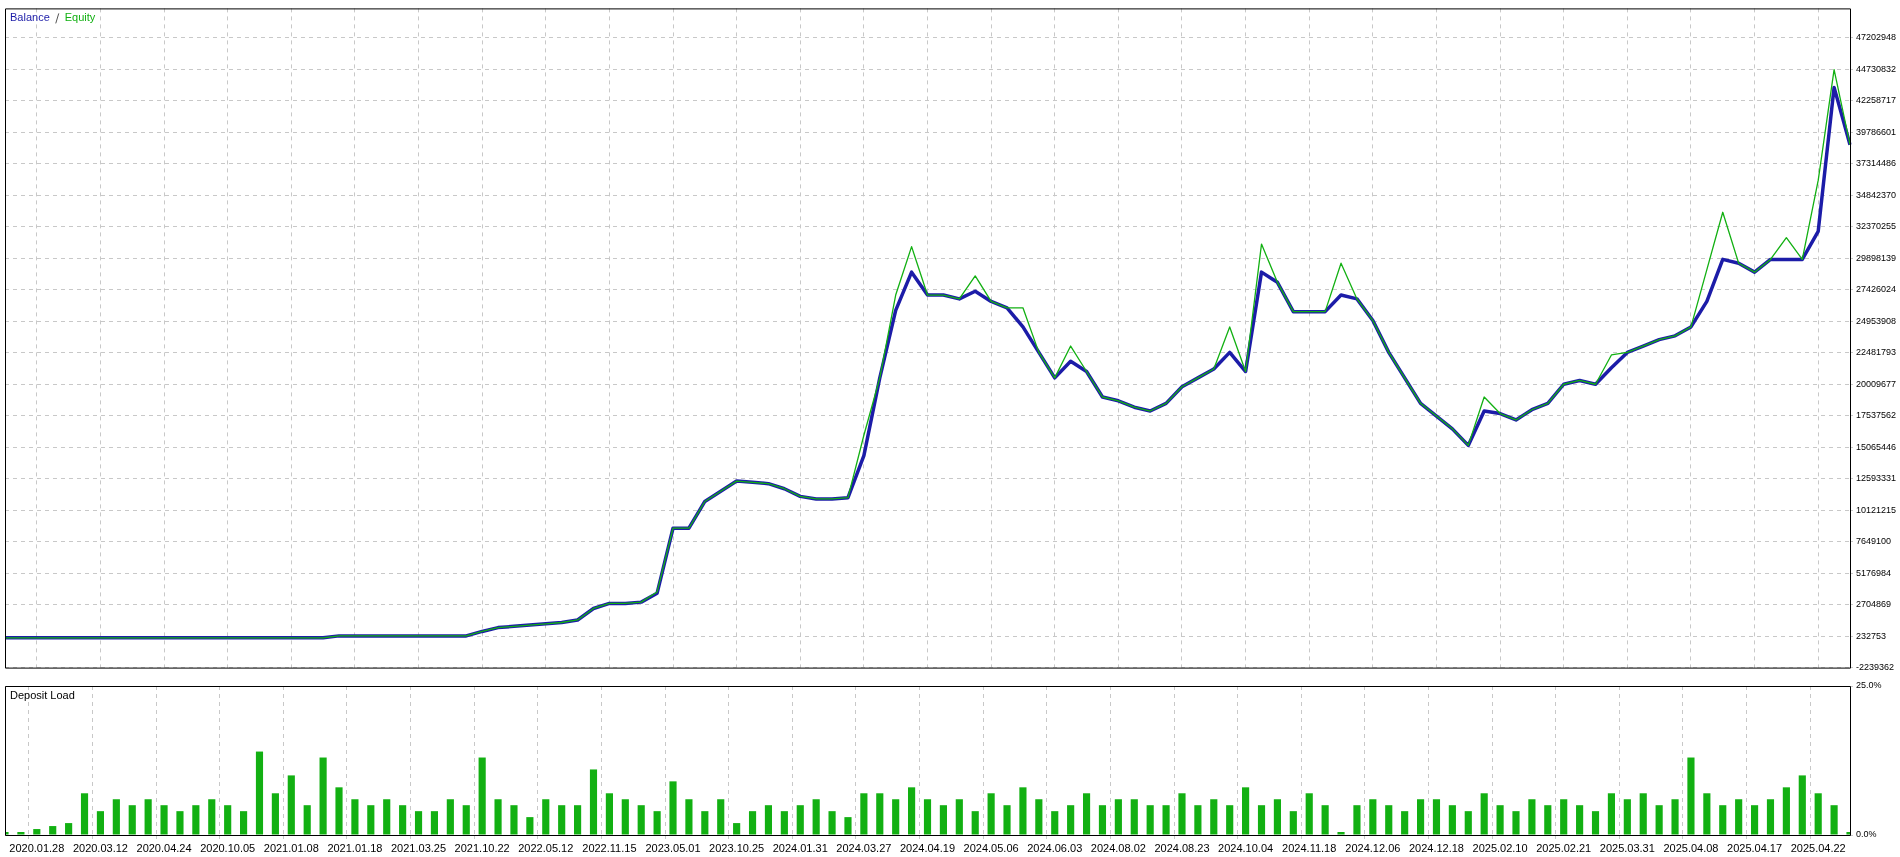 The width and height of the screenshot is (1900, 857). What do you see at coordinates (1874, 604) in the screenshot?
I see `y-tick-label: 2704869` at bounding box center [1874, 604].